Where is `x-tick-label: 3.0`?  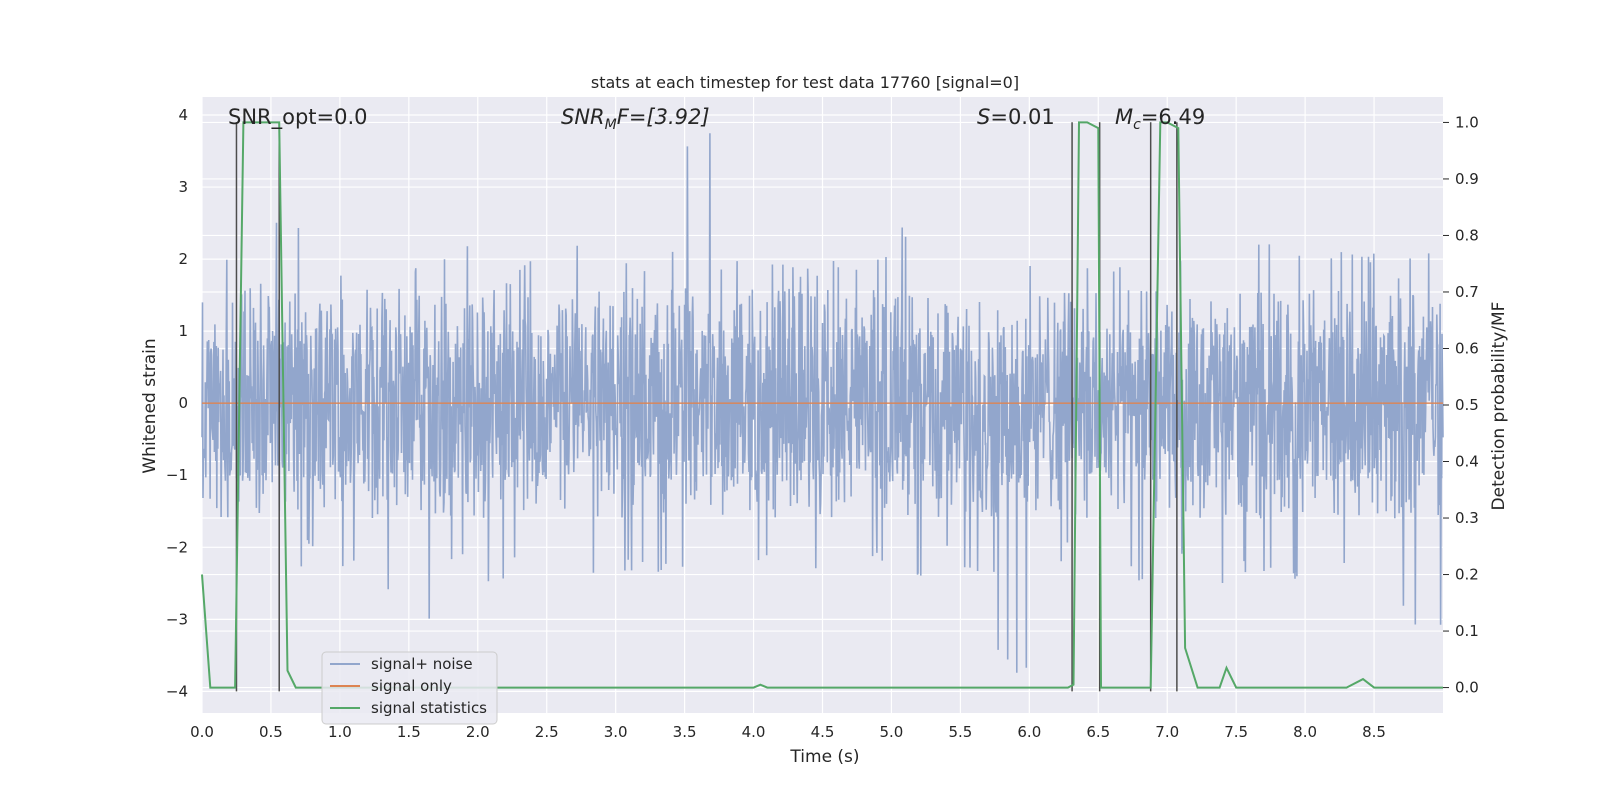 x-tick-label: 3.0 is located at coordinates (616, 732).